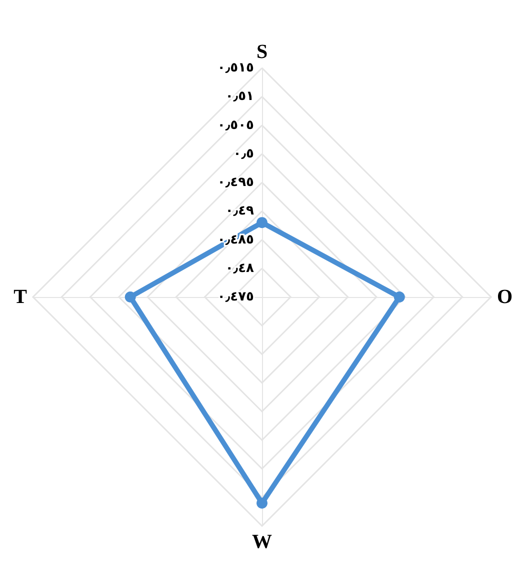  I want to click on y-tick-label: ٠٫٥٠٥, so click(235, 125).